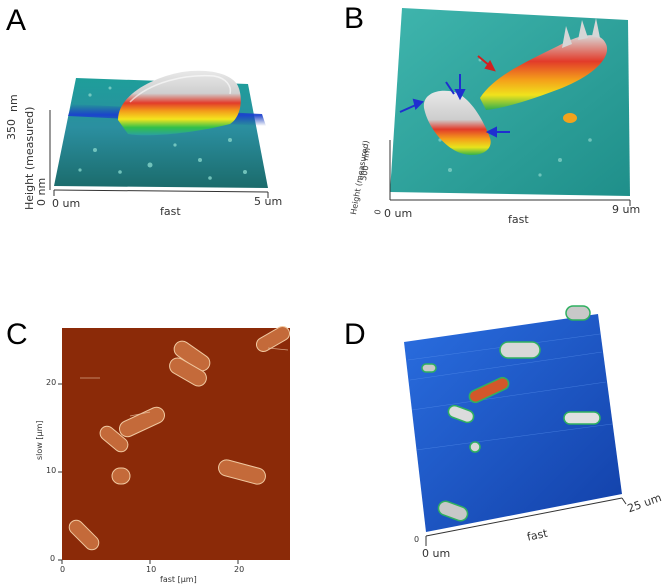  What do you see at coordinates (178, 579) in the screenshot?
I see `x-axis-label: fast [µm]` at bounding box center [178, 579].